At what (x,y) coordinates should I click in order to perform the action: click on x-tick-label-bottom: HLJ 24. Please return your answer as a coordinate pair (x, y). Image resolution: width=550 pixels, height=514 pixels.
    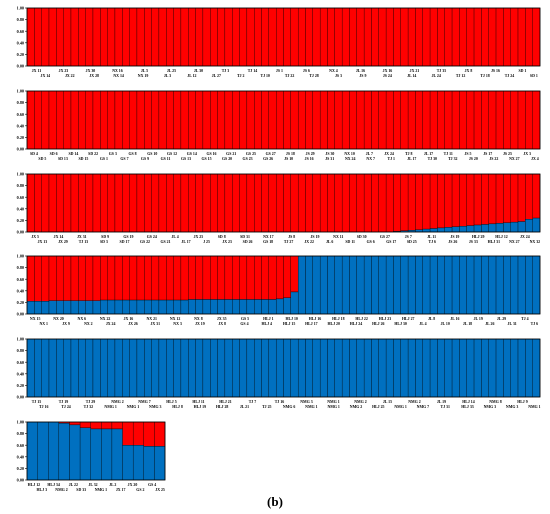
    Looking at the image, I should click on (356, 324).